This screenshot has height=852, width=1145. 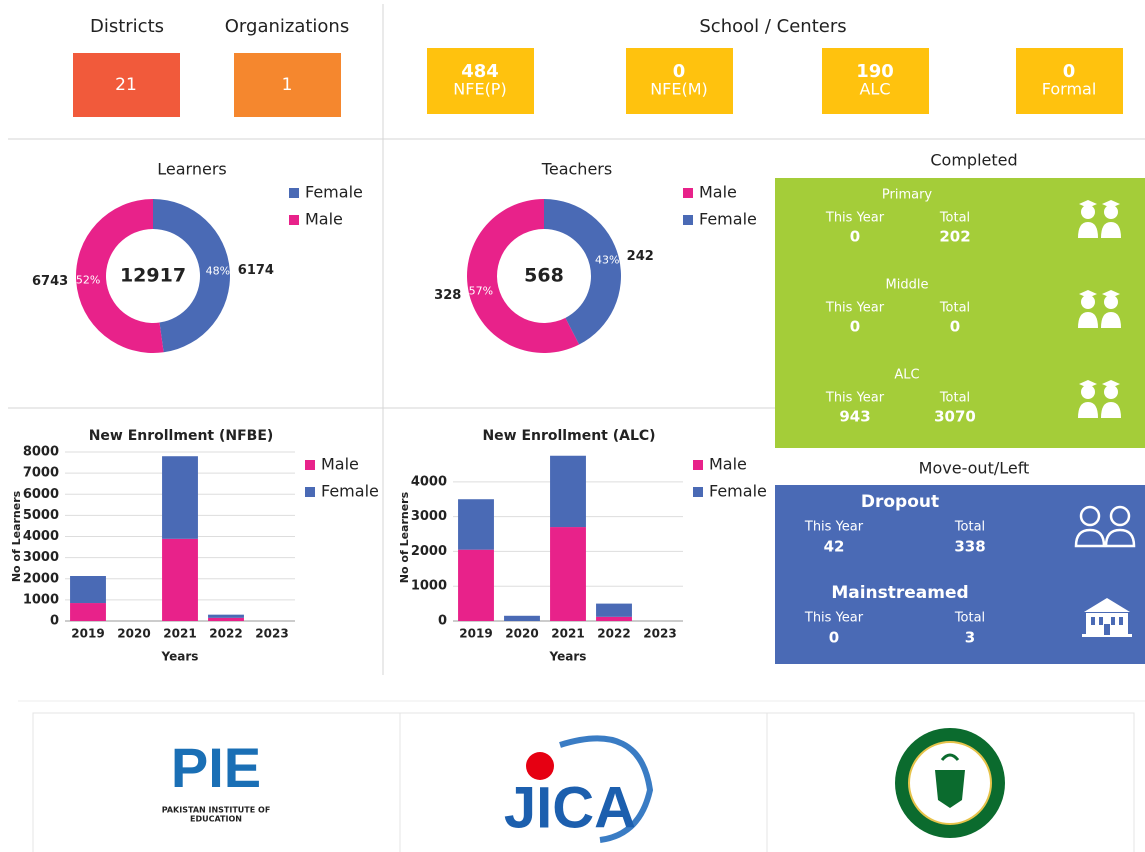 What do you see at coordinates (875, 71) in the screenshot?
I see `school-value: 190` at bounding box center [875, 71].